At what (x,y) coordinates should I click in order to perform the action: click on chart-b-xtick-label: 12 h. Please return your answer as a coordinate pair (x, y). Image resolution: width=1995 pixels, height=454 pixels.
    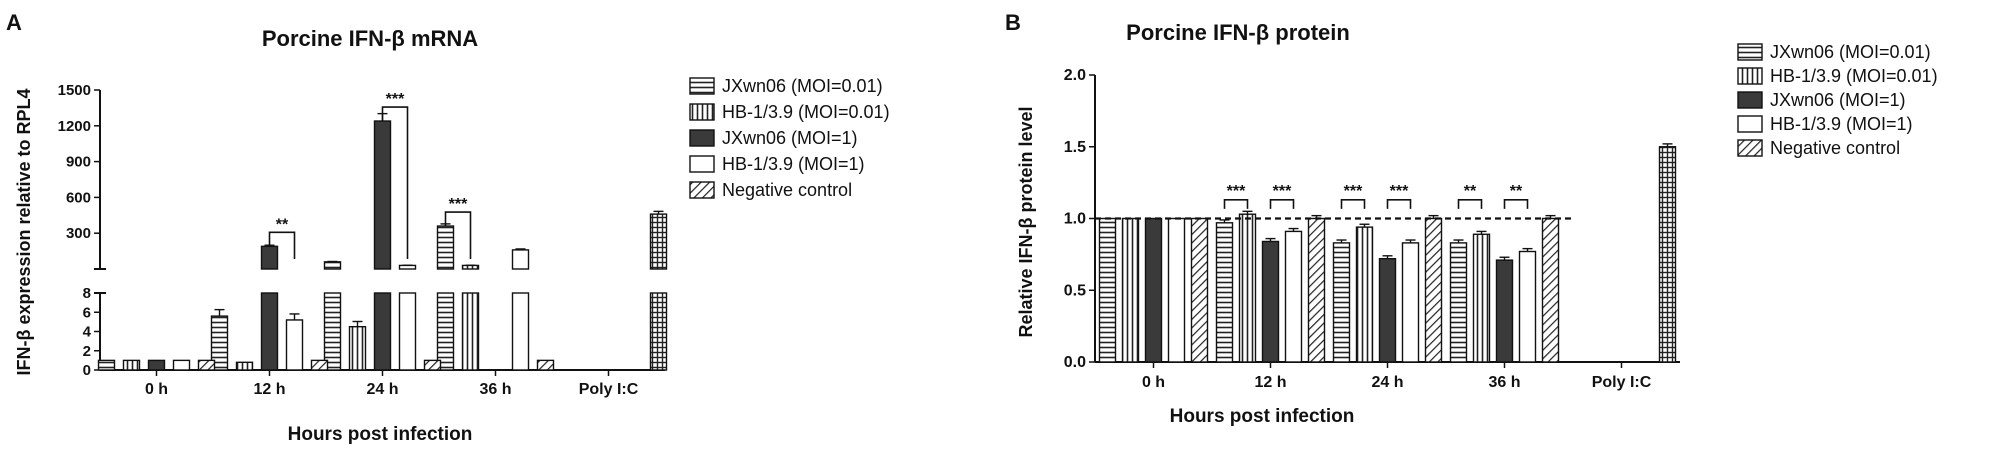
    Looking at the image, I should click on (1270, 382).